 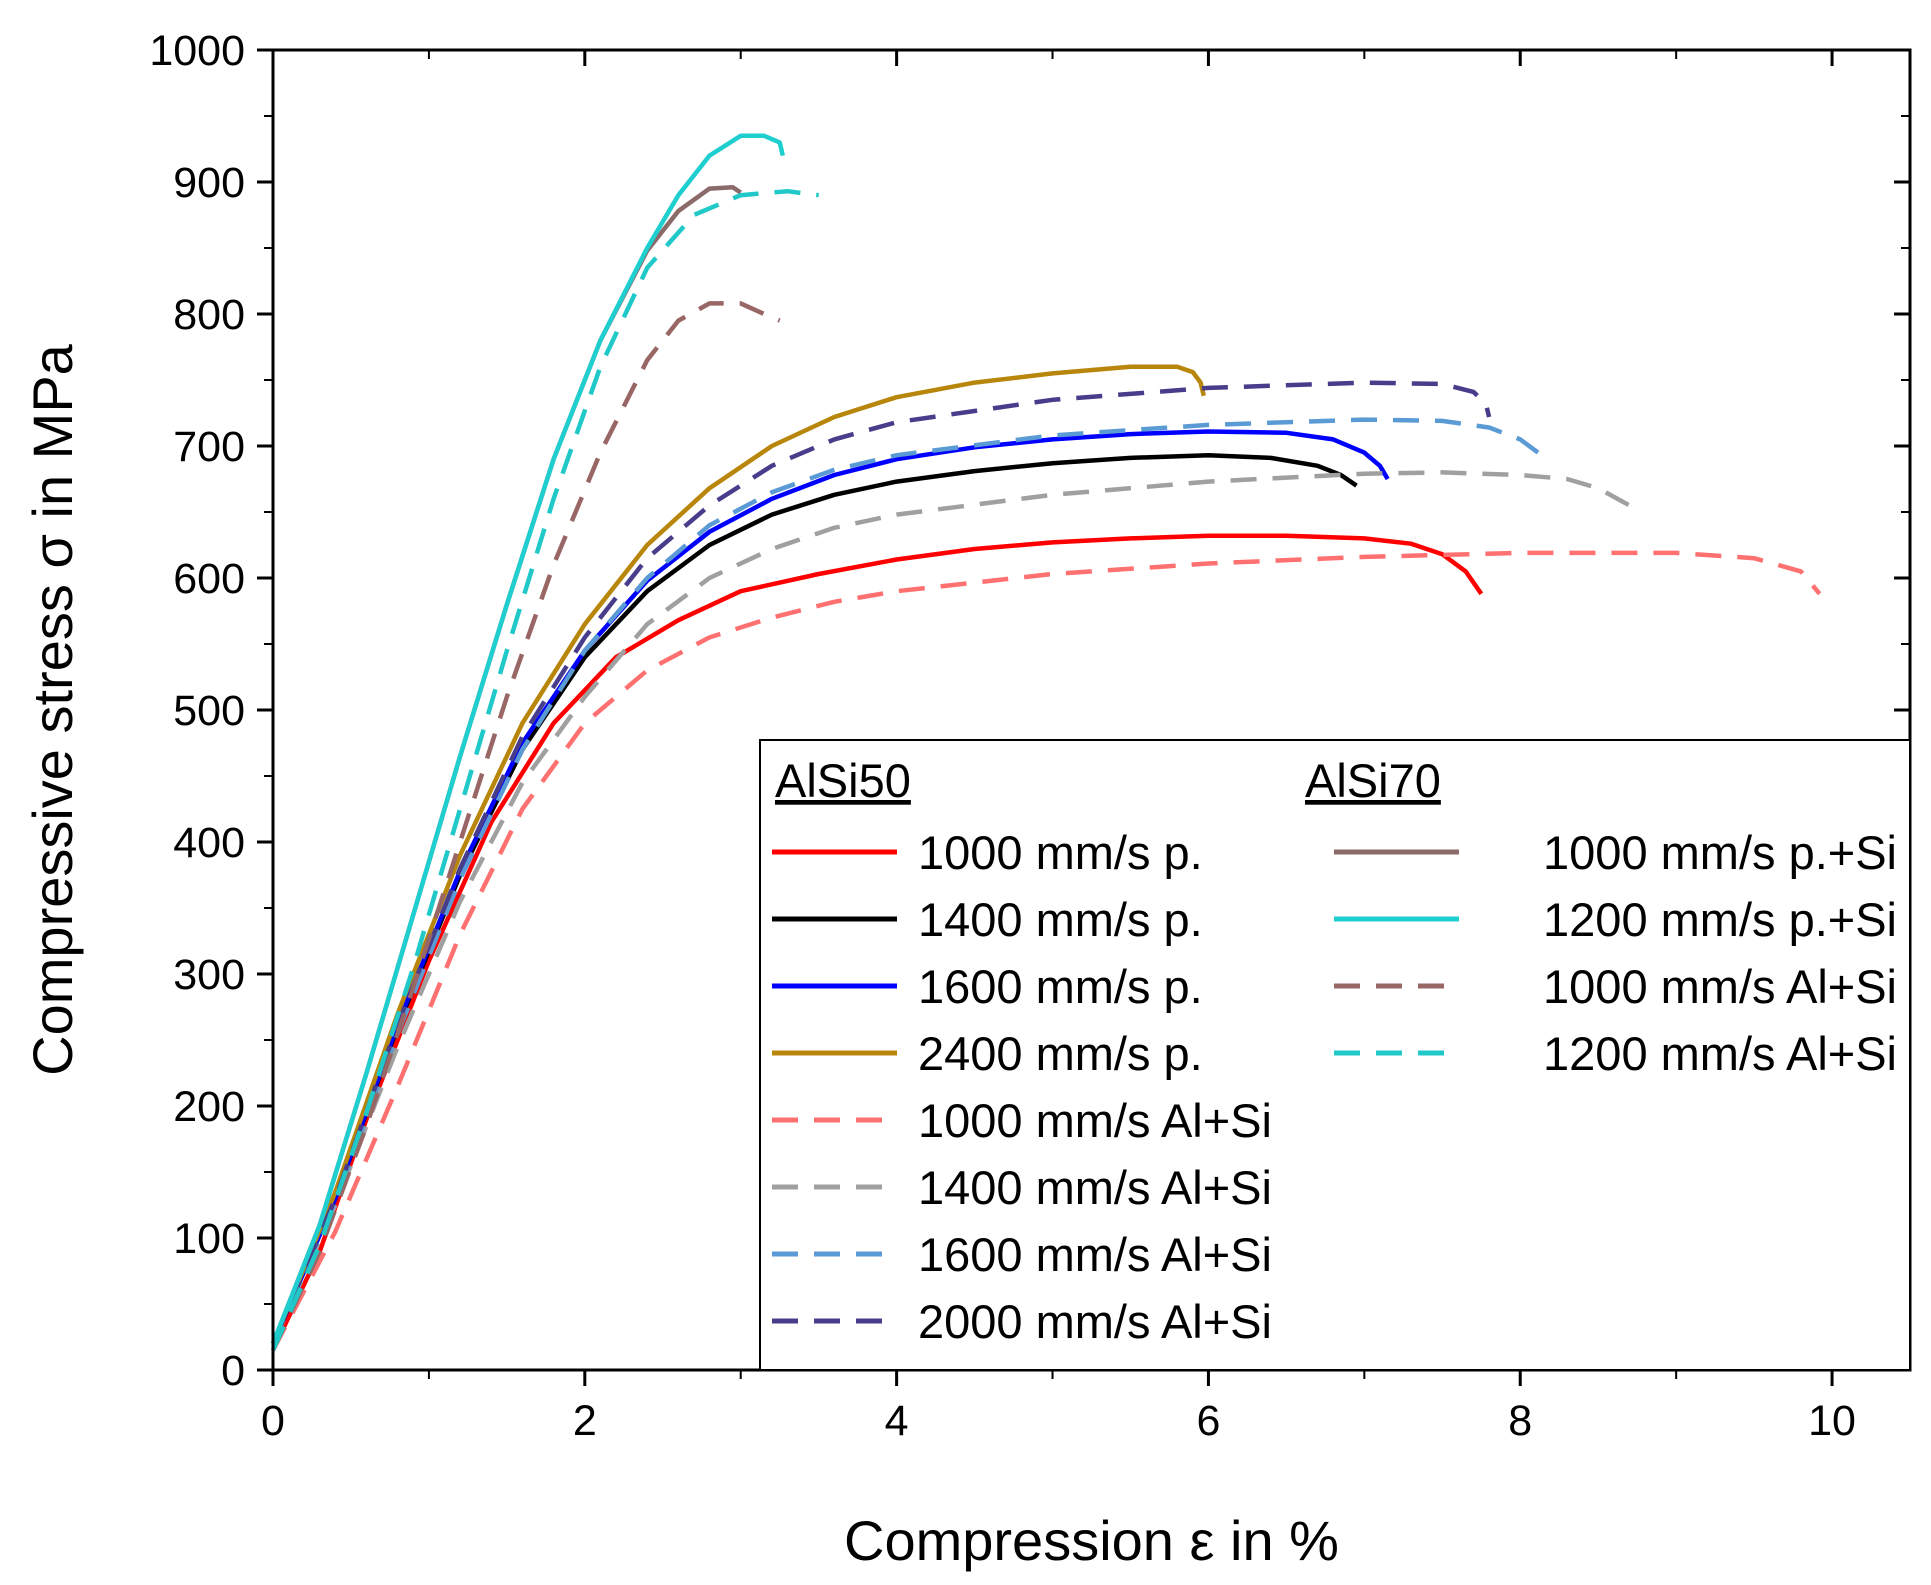 What do you see at coordinates (1373, 780) in the screenshot?
I see `legend-heading-alsi70: AlSi70` at bounding box center [1373, 780].